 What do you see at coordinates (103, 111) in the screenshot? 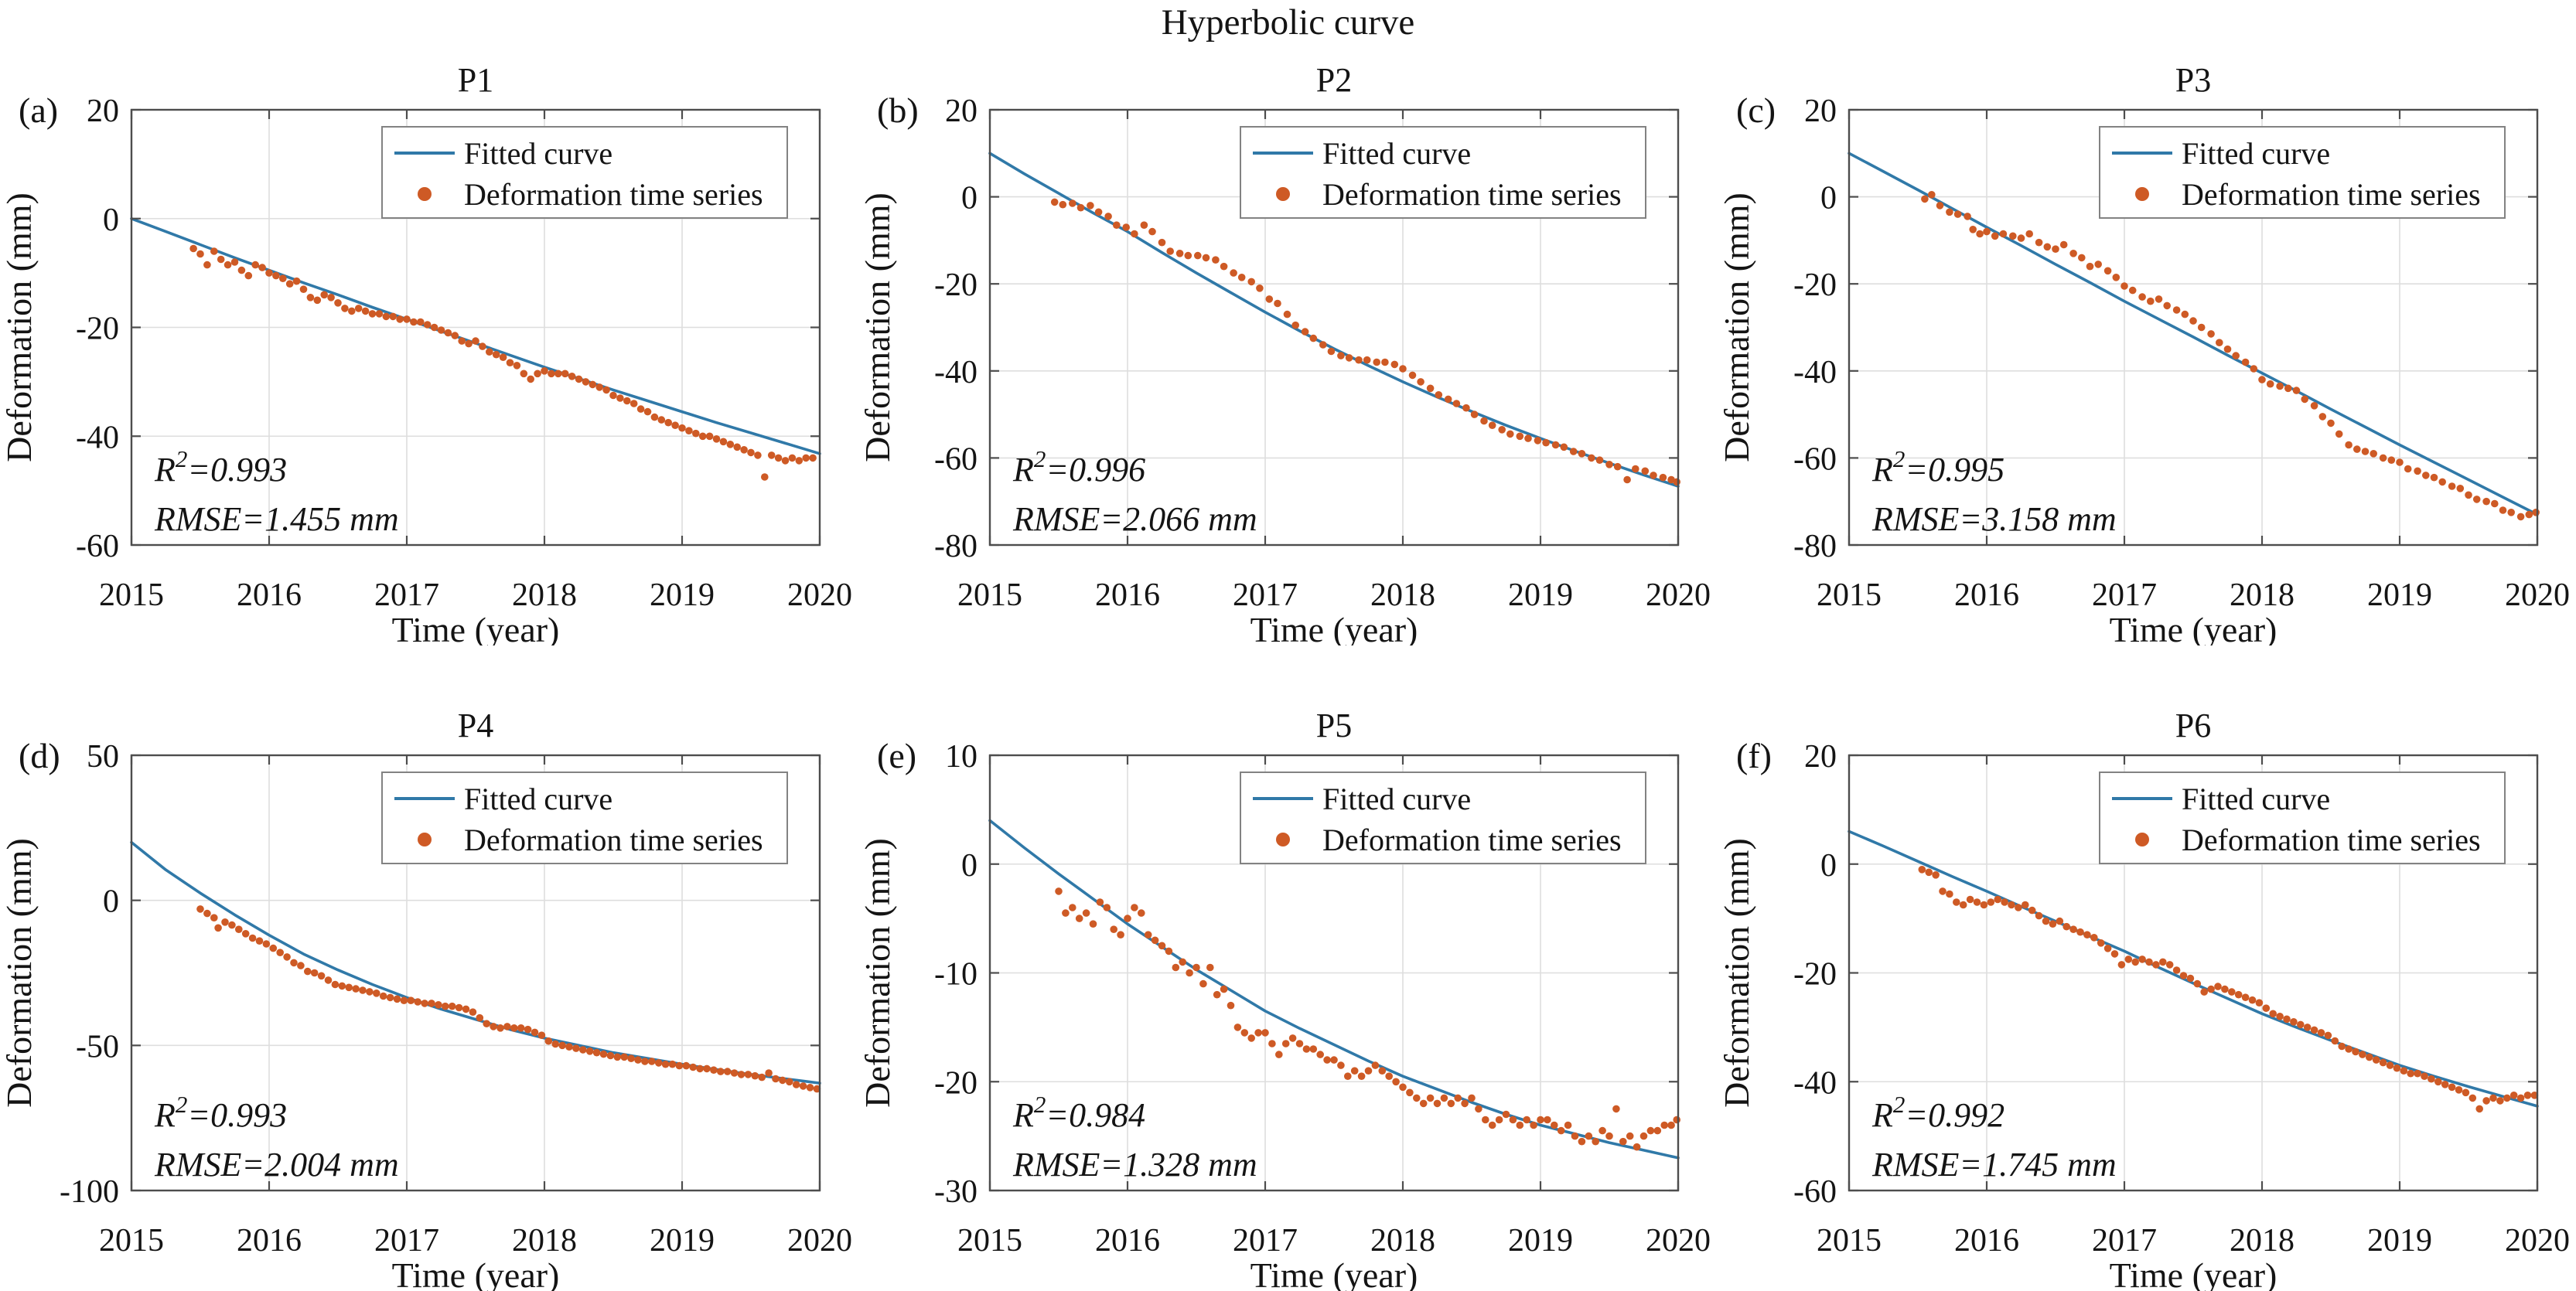
I see `y-tick-label: 20` at bounding box center [103, 111].